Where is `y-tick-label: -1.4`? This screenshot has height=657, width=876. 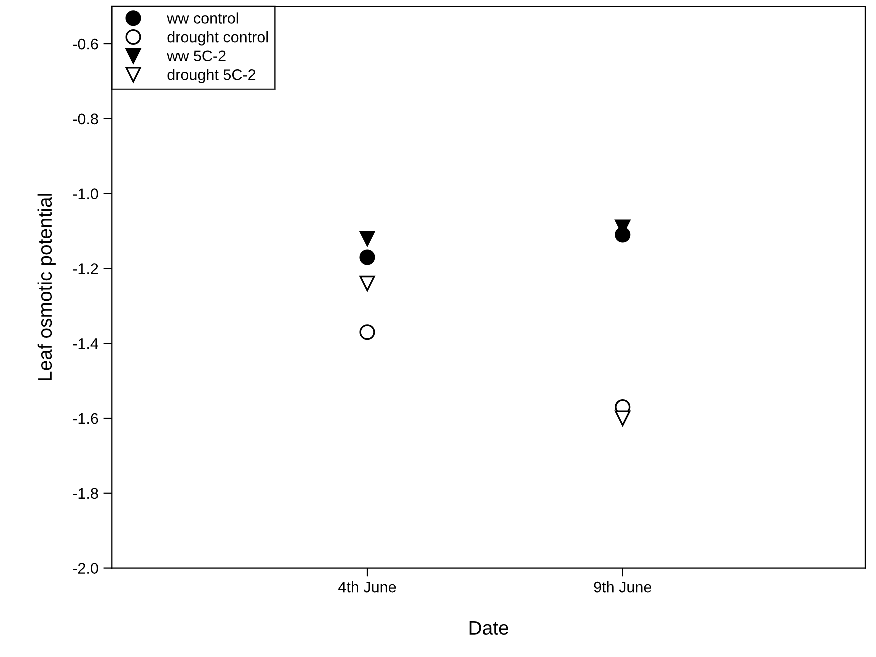 y-tick-label: -1.4 is located at coordinates (85, 344).